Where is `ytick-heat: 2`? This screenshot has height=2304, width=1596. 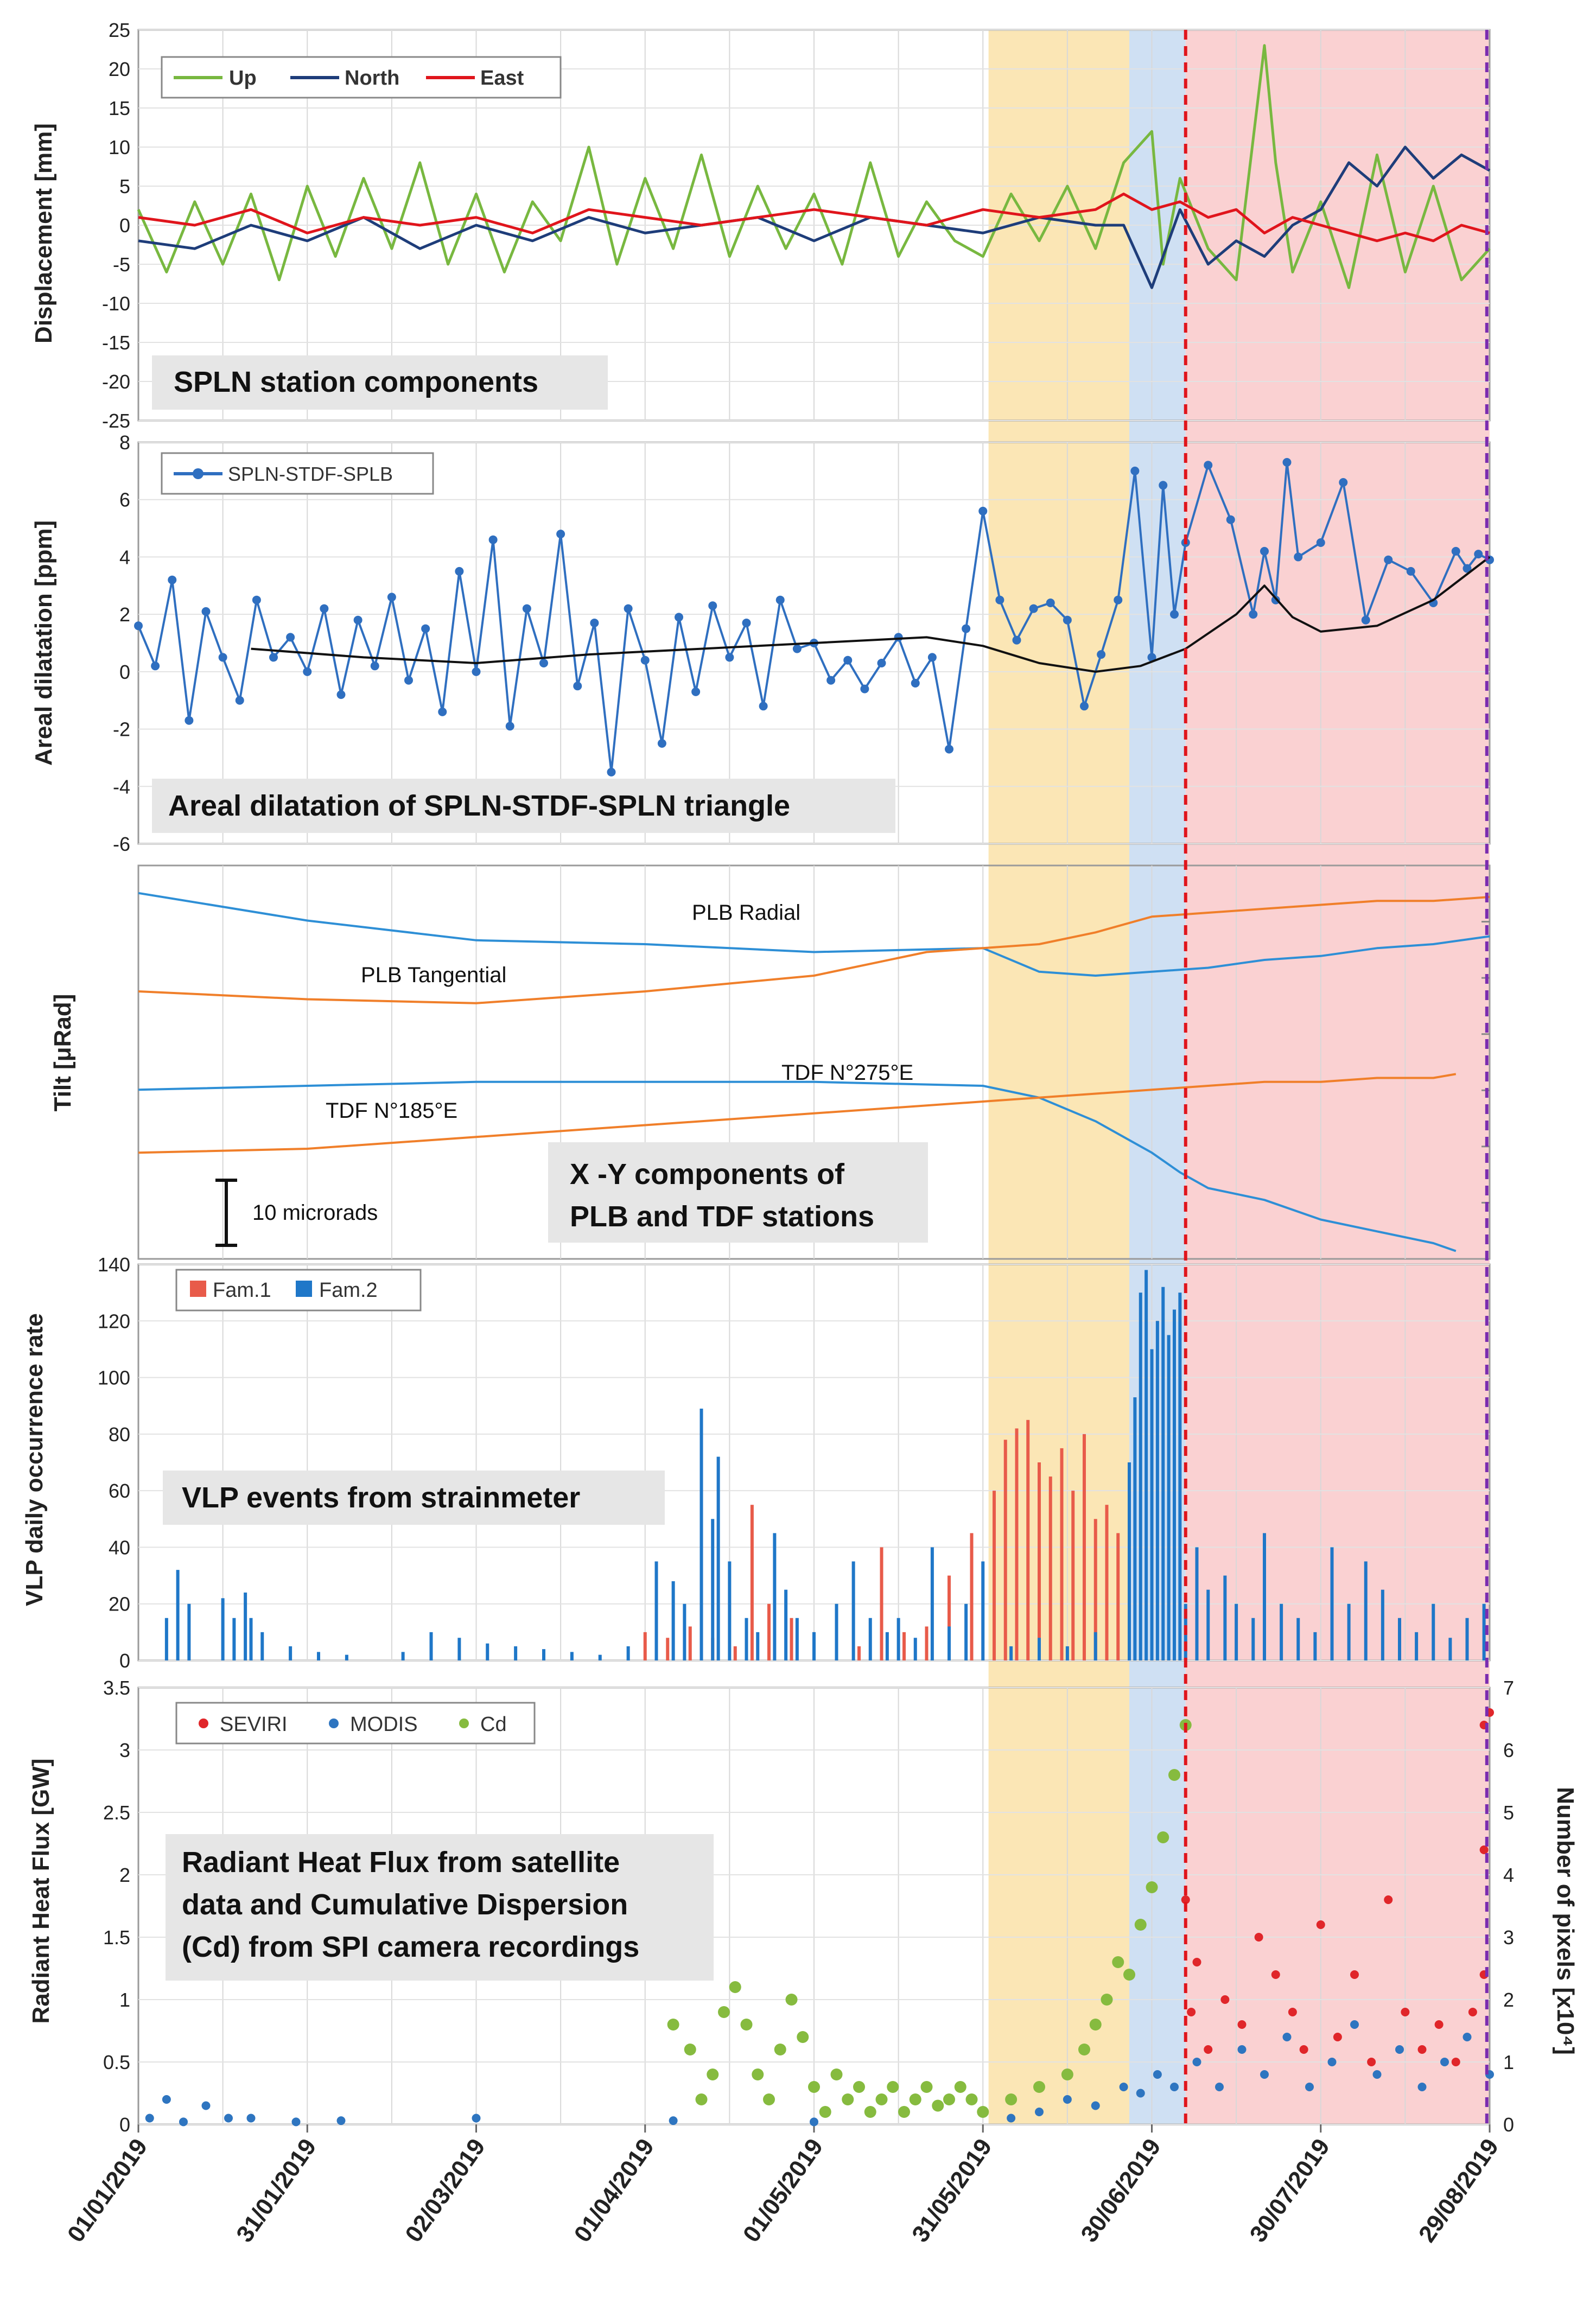
ytick-heat: 2 is located at coordinates (124, 1875).